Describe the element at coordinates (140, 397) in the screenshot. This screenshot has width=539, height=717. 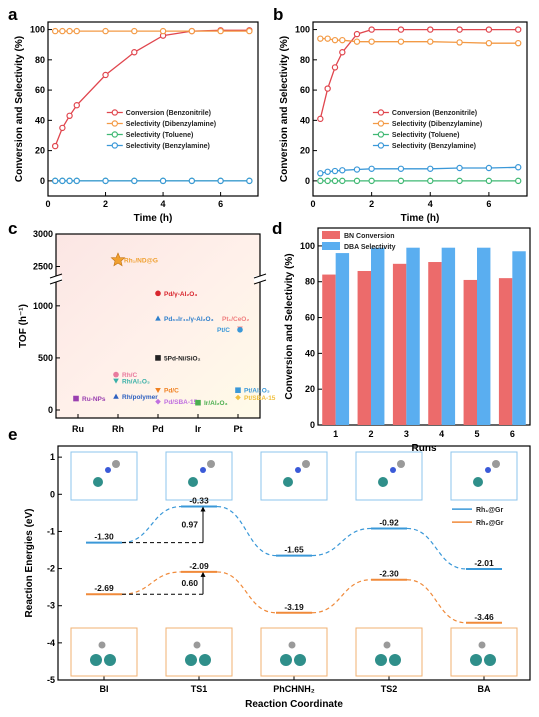
I see `data-point-label: Rh/polymer` at that location.